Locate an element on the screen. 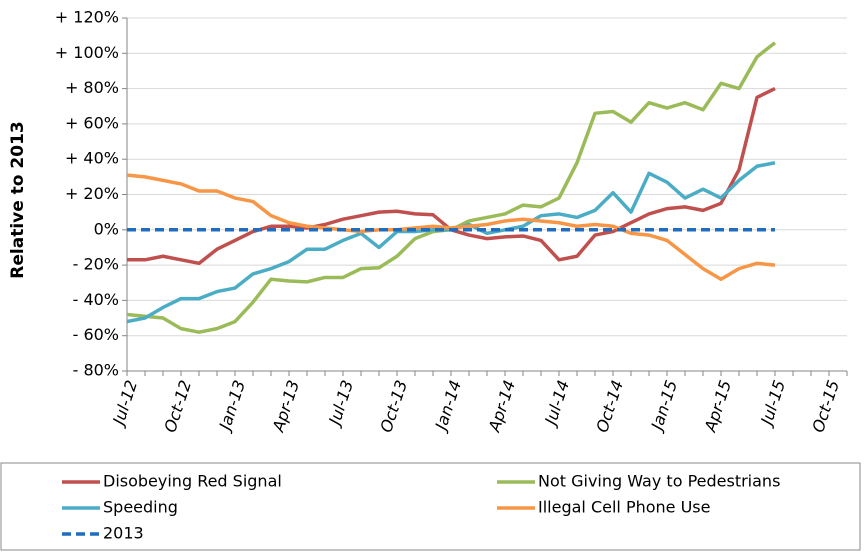 The width and height of the screenshot is (868, 555). legend-label: Speeding is located at coordinates (140, 507).